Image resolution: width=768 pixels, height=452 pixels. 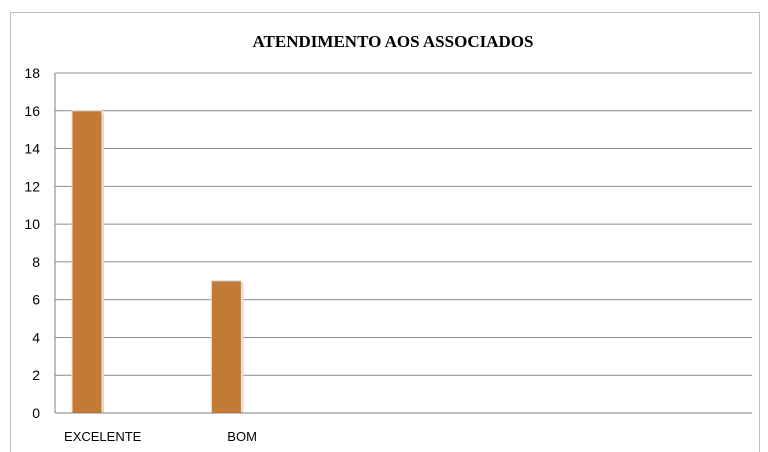 I want to click on y-tick-label: 16, so click(x=32, y=111).